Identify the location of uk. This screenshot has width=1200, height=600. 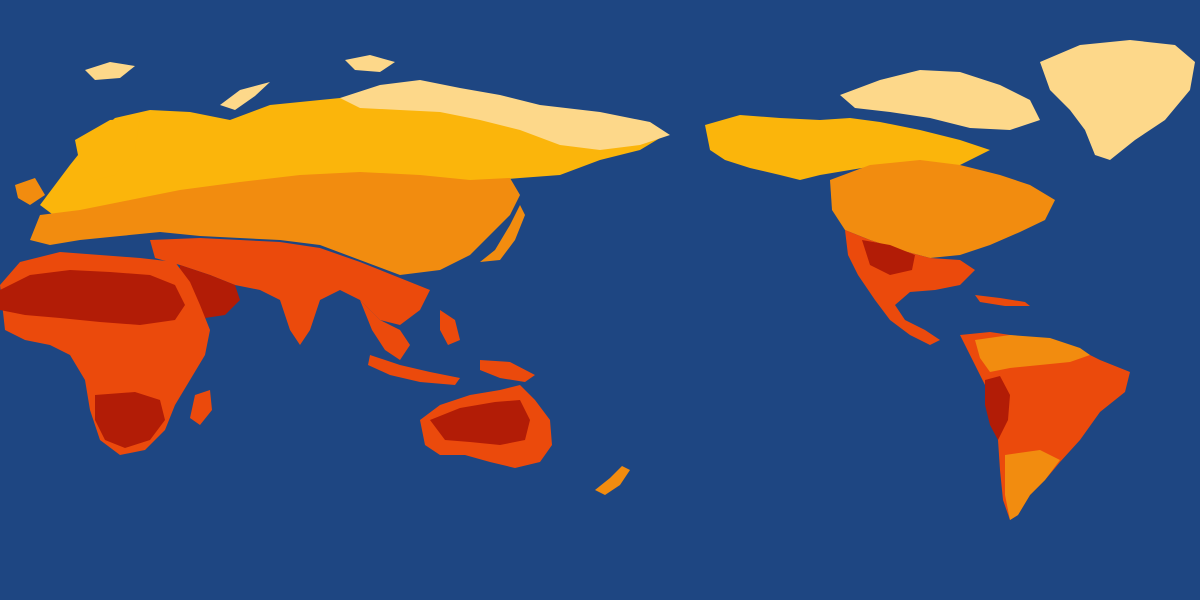
(30, 191).